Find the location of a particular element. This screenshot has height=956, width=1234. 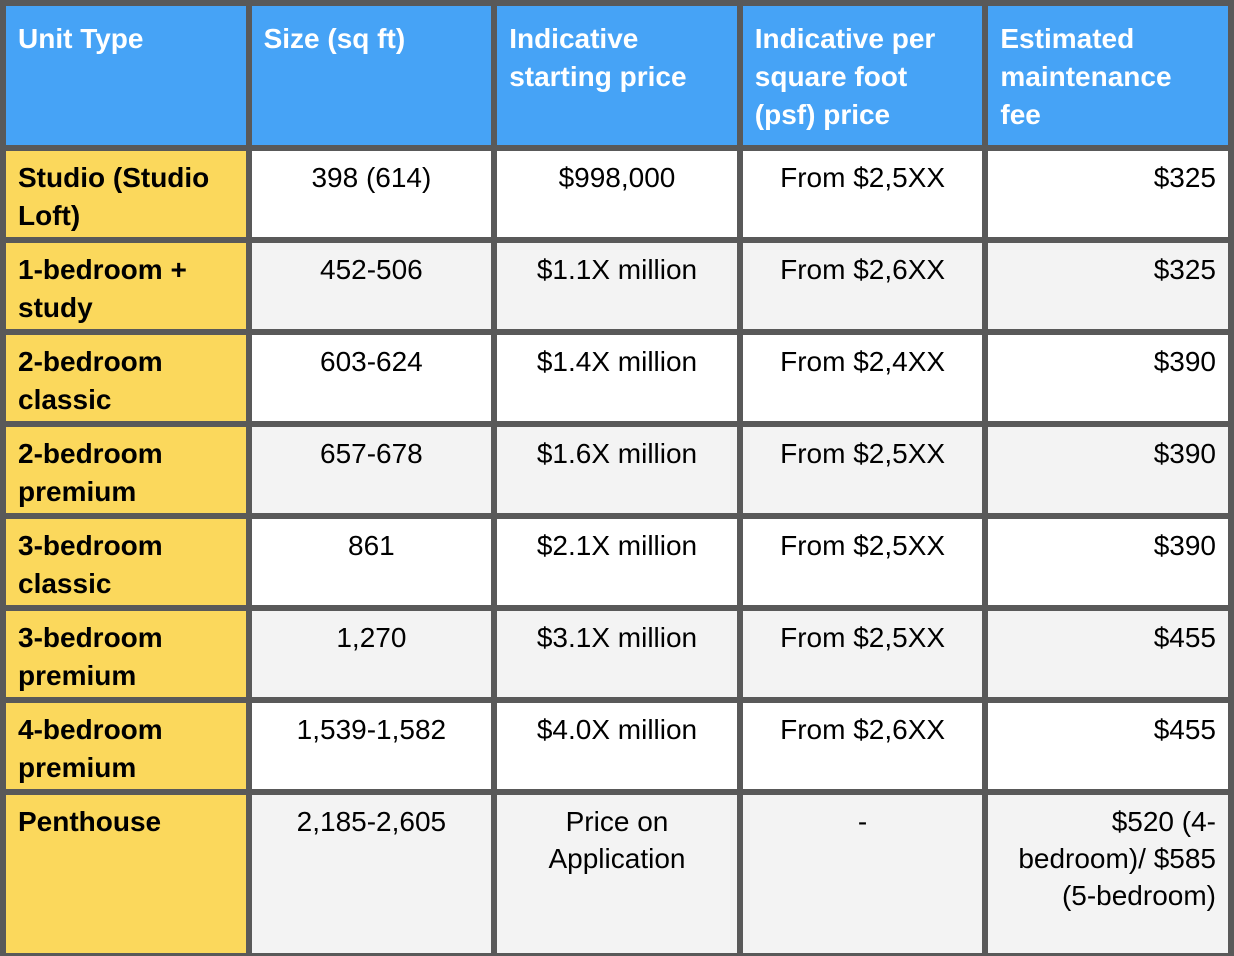

table-cell: $520 (4-bedroom)/ $585 (5-bedroom) is located at coordinates (1108, 874).